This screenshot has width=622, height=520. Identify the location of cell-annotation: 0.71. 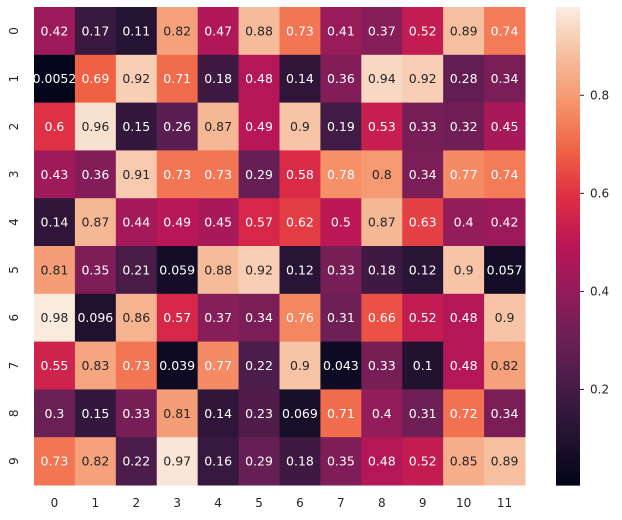
(177, 78).